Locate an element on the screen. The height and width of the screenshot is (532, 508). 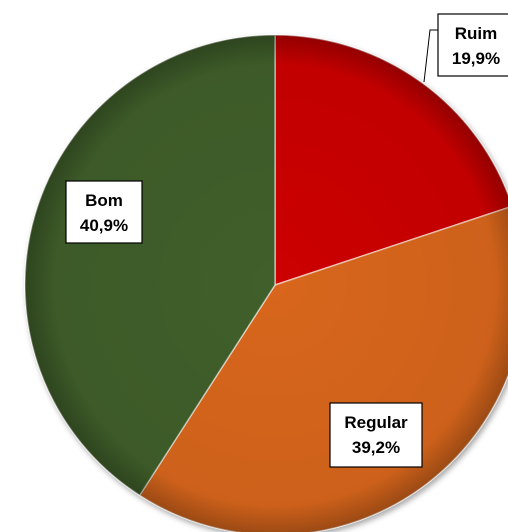
data-label-category: Regular is located at coordinates (376, 422).